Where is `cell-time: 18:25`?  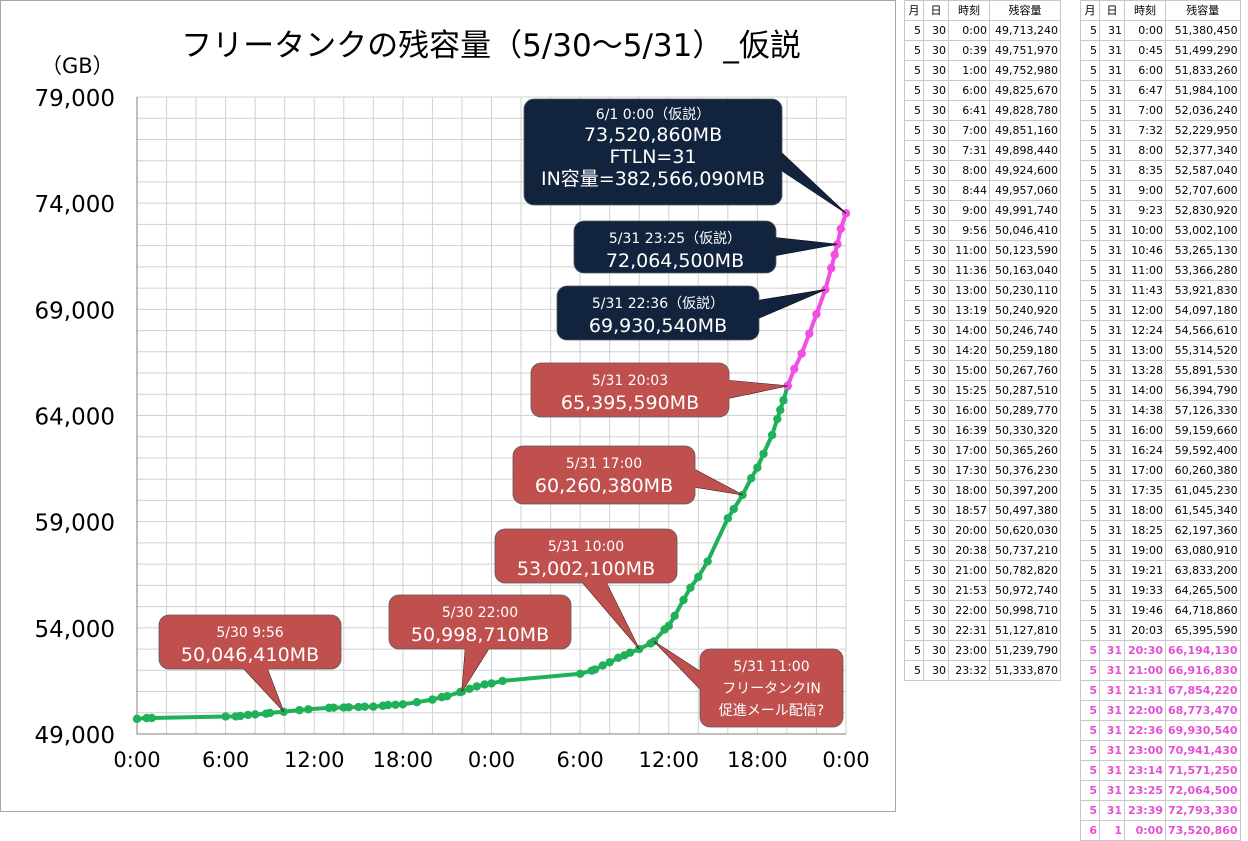 cell-time: 18:25 is located at coordinates (1145, 530).